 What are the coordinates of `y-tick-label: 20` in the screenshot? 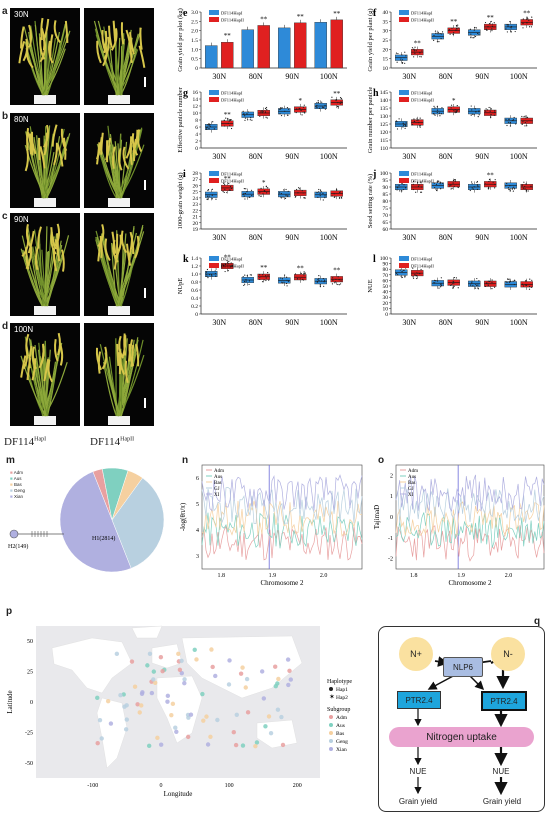 It's located at (386, 304).